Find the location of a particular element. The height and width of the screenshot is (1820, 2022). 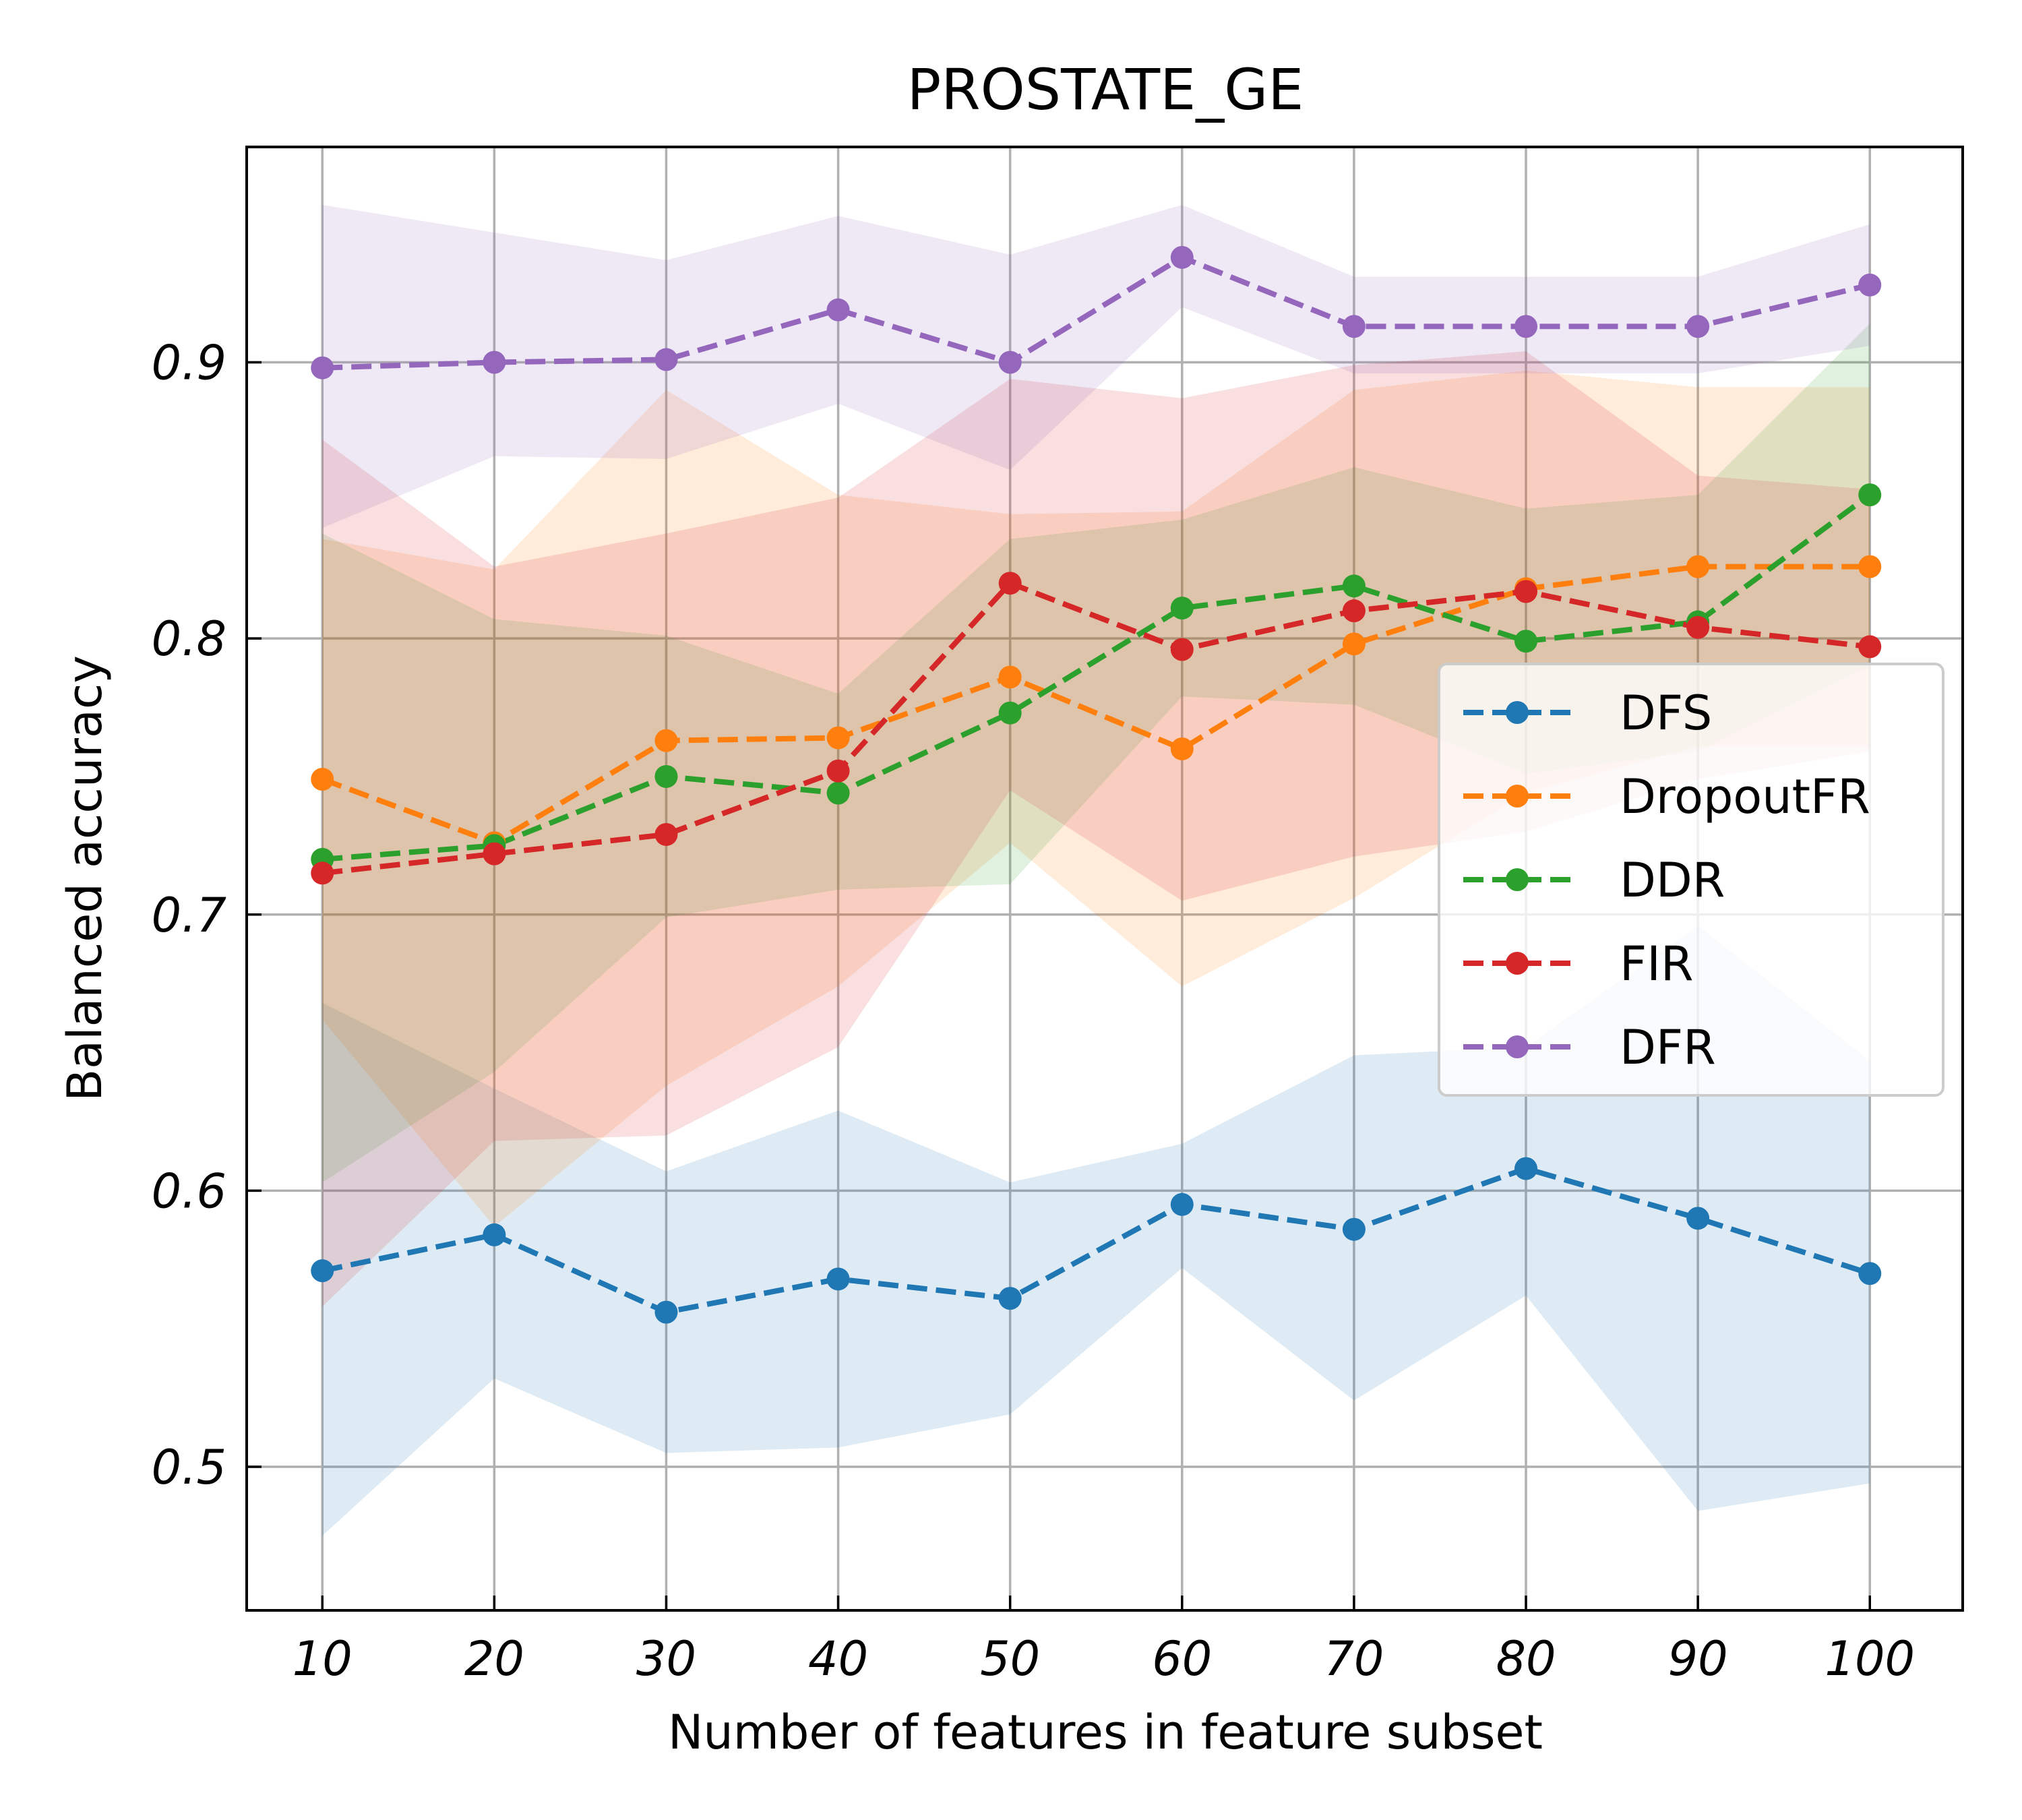

x-tick-label: 100 is located at coordinates (1870, 1659).